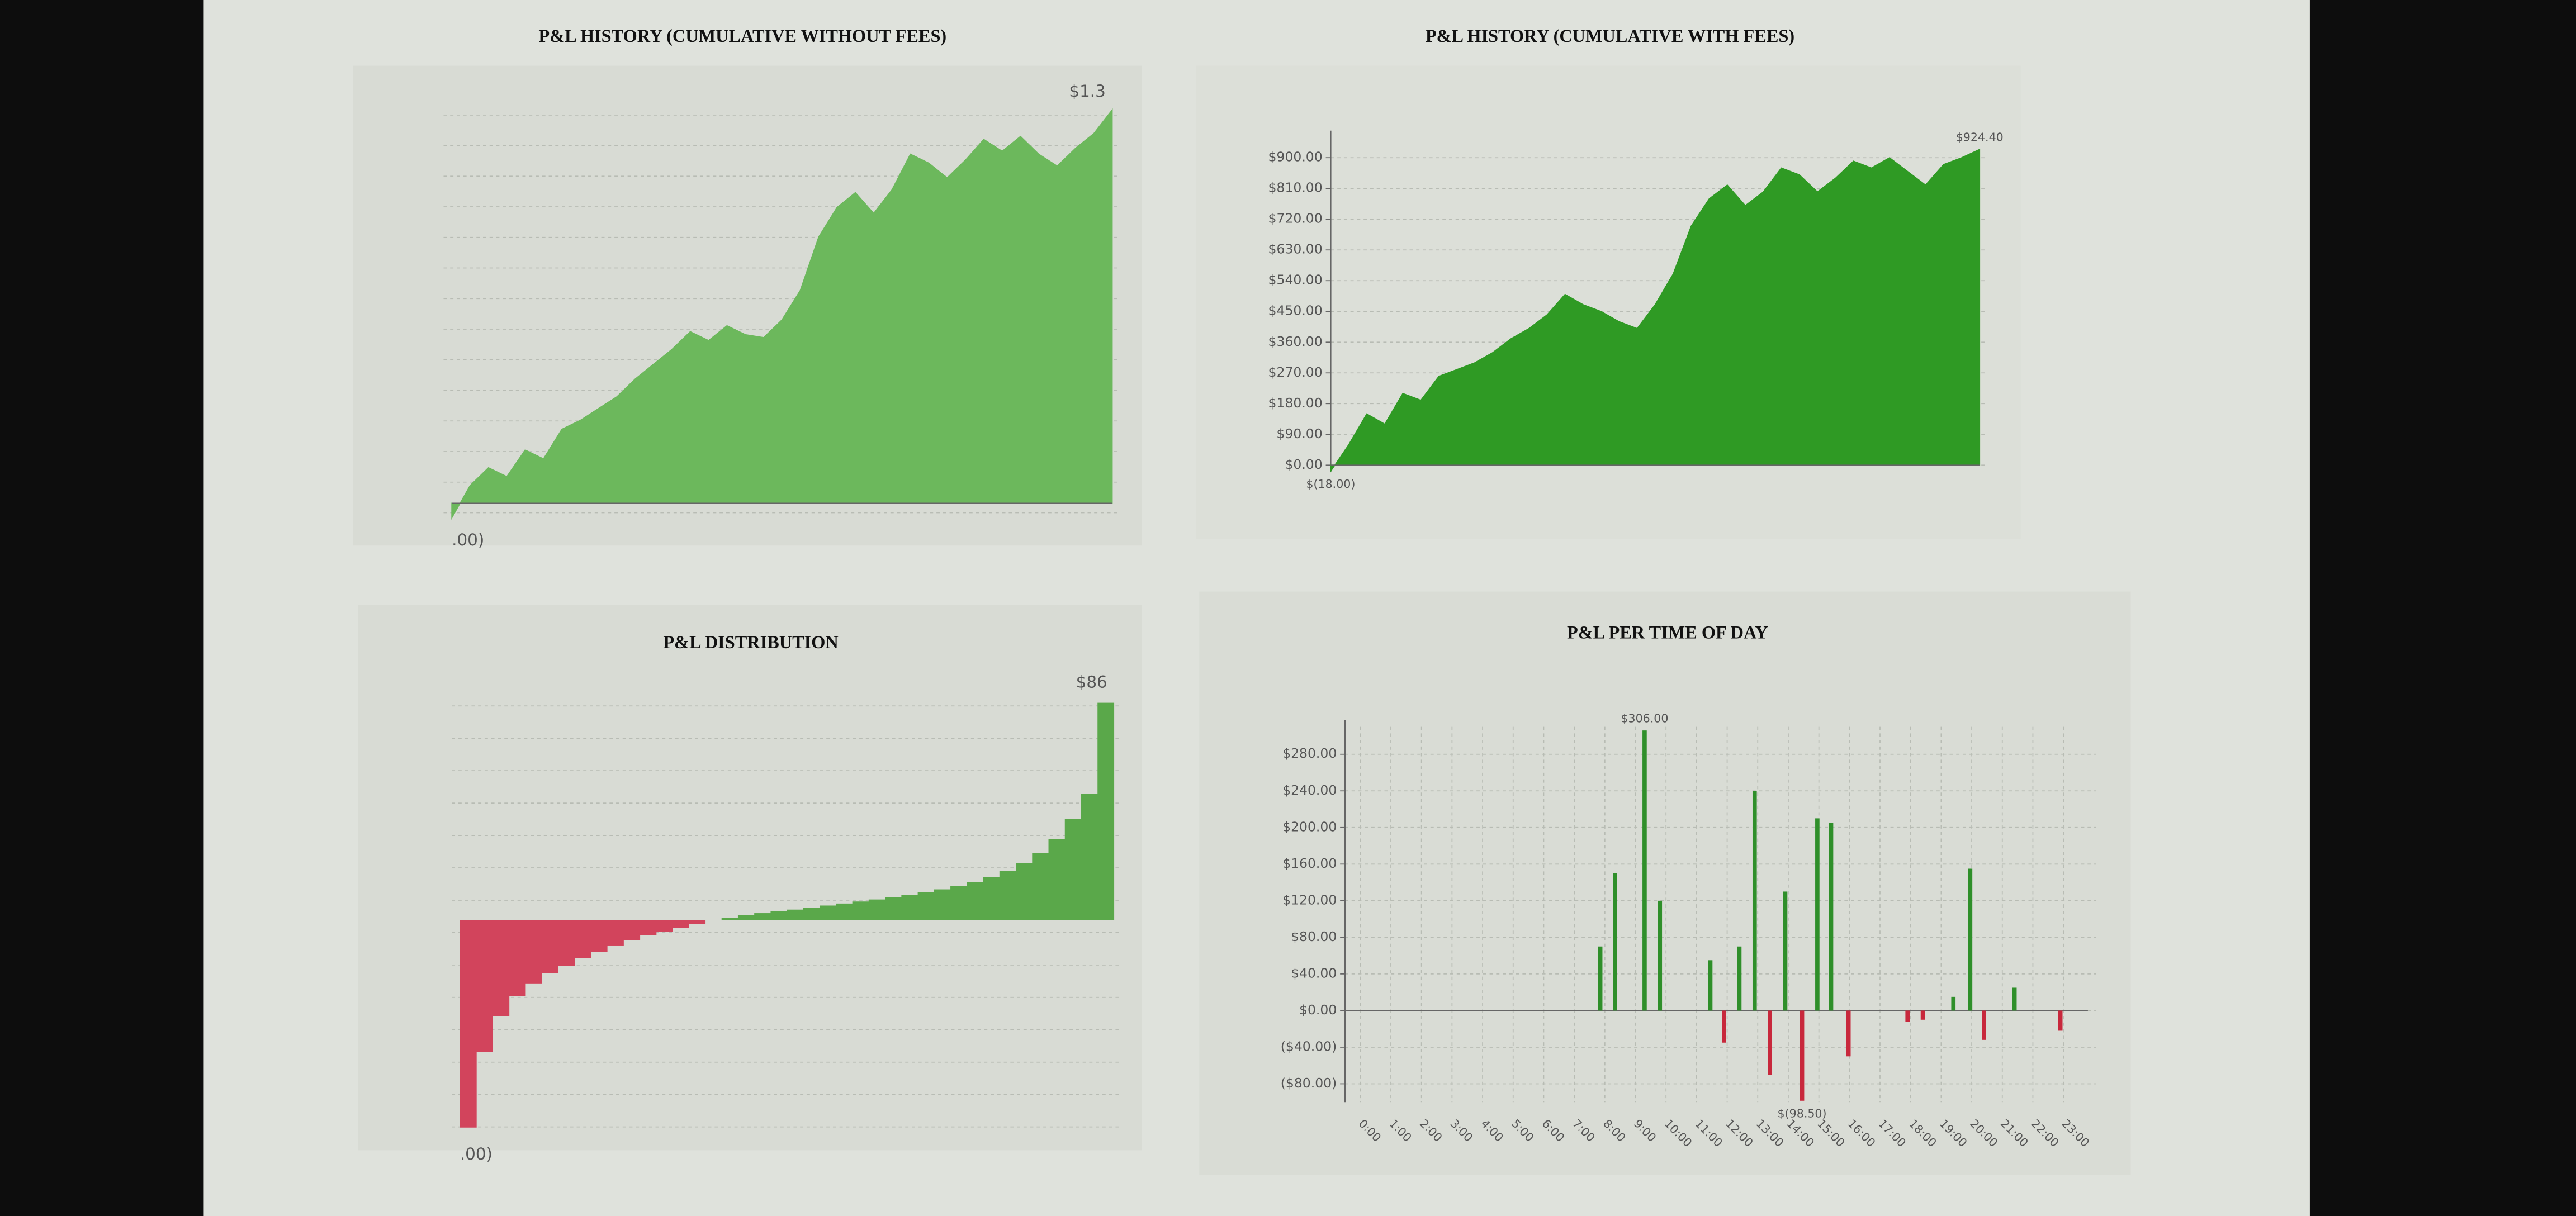 This screenshot has width=2576, height=1216. What do you see at coordinates (1309, 1083) in the screenshot?
I see `y-tick-label: ($80.00)` at bounding box center [1309, 1083].